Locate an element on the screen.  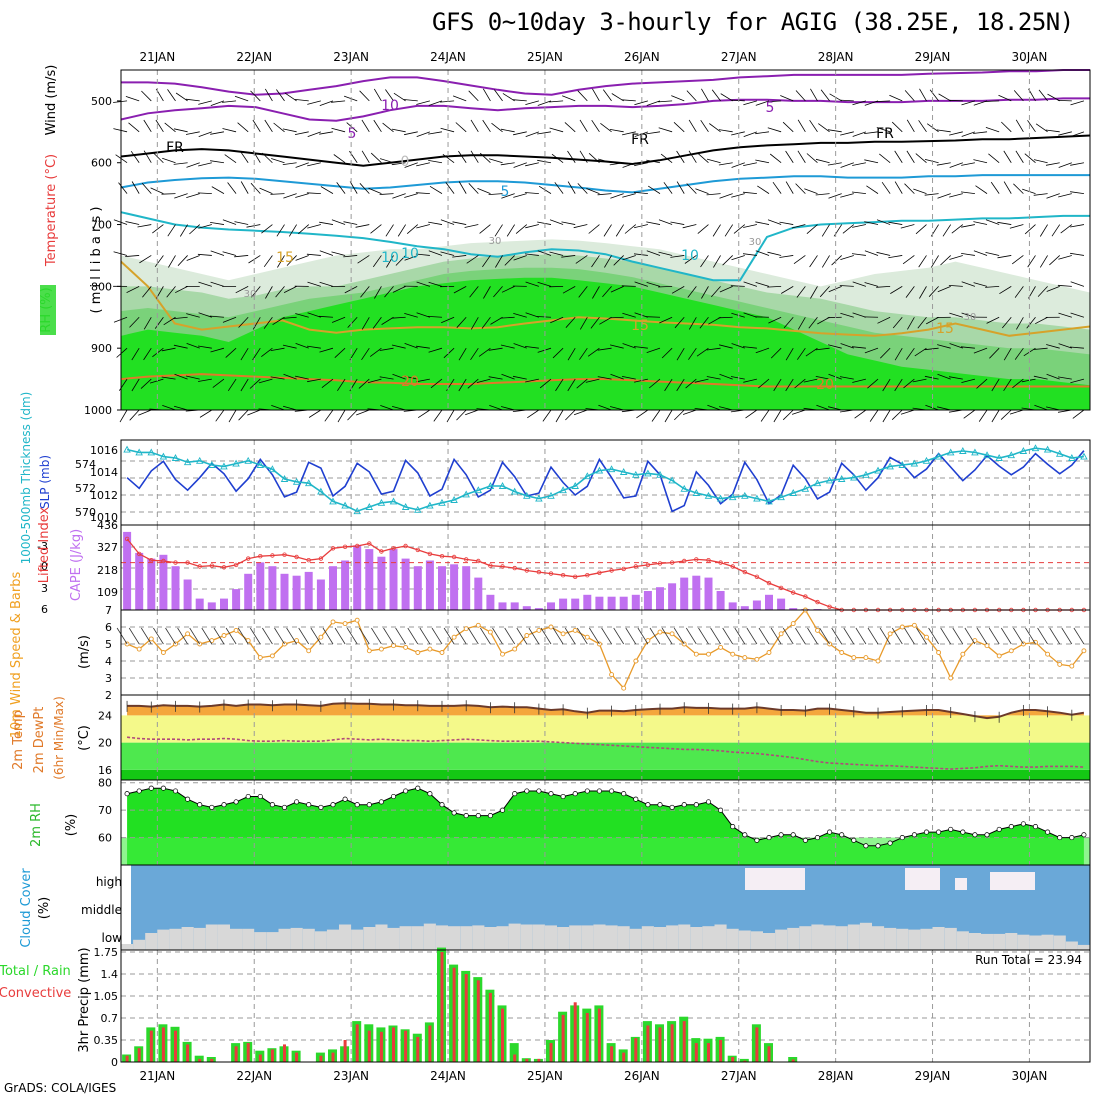
date-label-top: 22JAN is located at coordinates (254, 57).